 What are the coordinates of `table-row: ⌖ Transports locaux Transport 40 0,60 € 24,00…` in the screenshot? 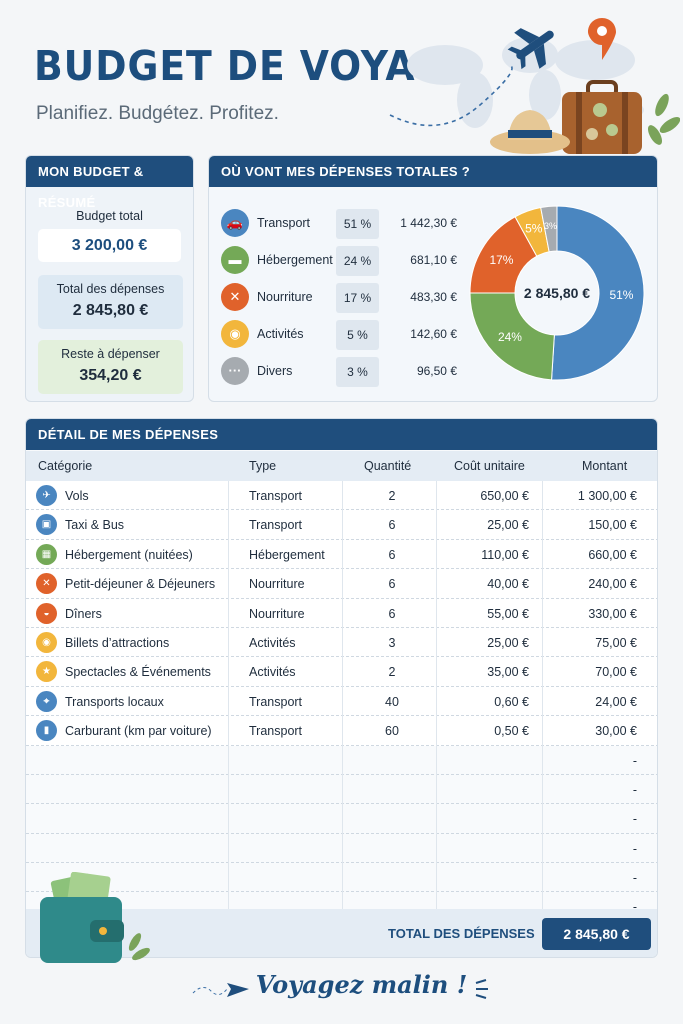 It's located at (341, 701).